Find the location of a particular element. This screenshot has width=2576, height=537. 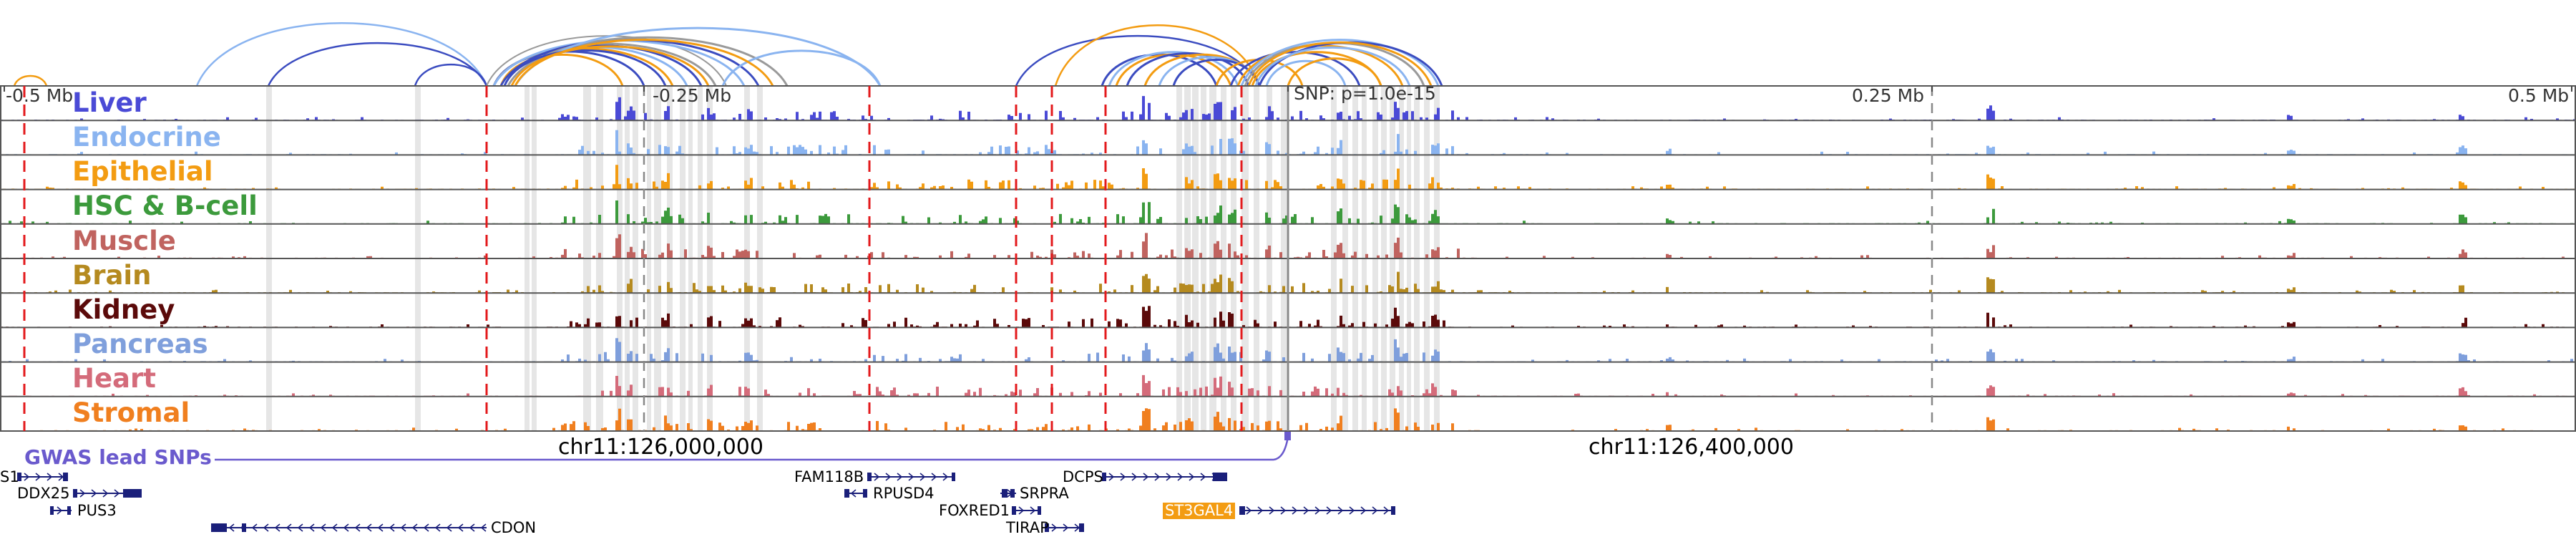

gene-label-ddx25: DDX25 is located at coordinates (43, 493).